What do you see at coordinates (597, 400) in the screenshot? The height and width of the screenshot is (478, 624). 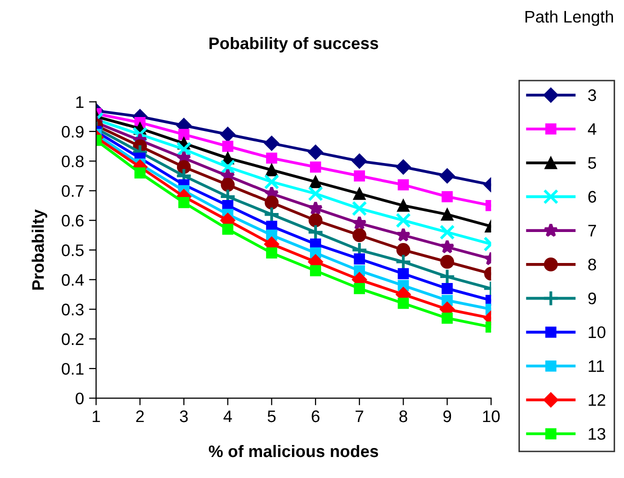 I see `legend-label: 12` at bounding box center [597, 400].